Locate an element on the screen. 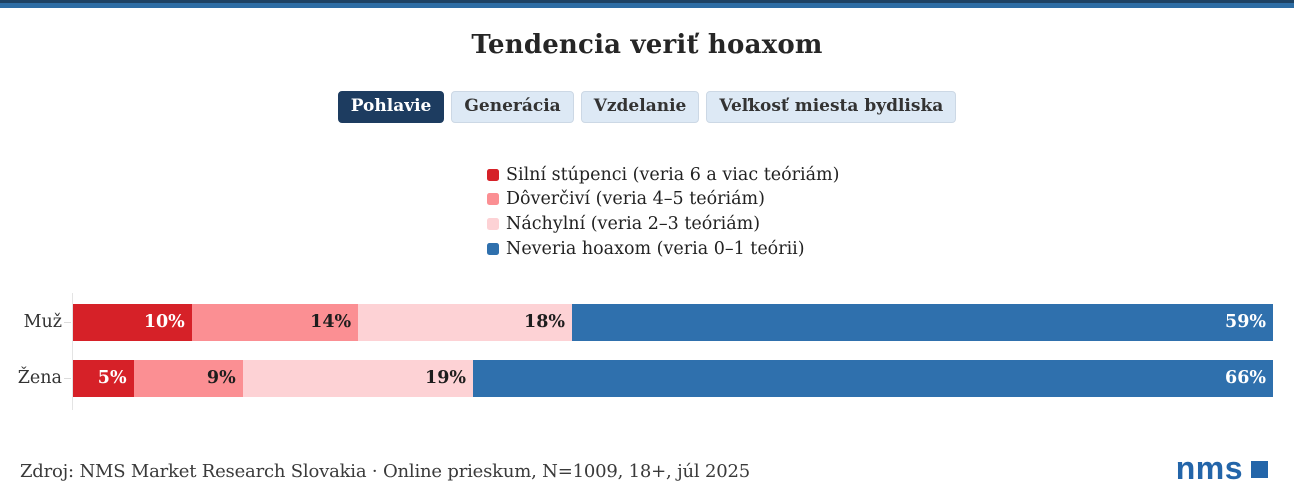 This screenshot has width=1294, height=495. axis-baseline is located at coordinates (72, 351).